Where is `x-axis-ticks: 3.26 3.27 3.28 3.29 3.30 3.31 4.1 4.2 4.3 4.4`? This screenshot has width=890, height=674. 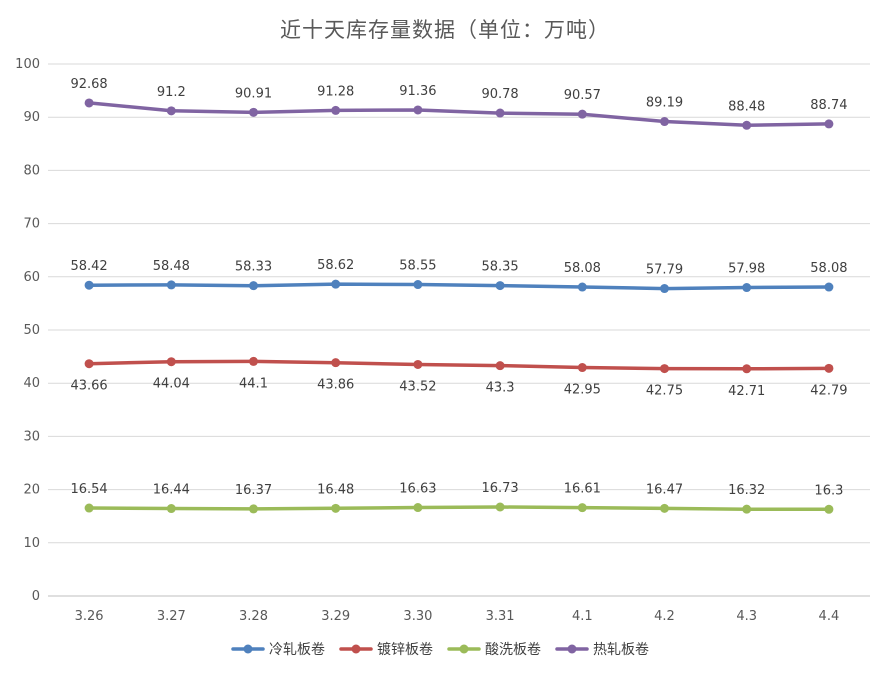
x-axis-ticks: 3.26 3.27 3.28 3.29 3.30 3.31 4.1 4.2 4.3 4.4 is located at coordinates (457, 616).